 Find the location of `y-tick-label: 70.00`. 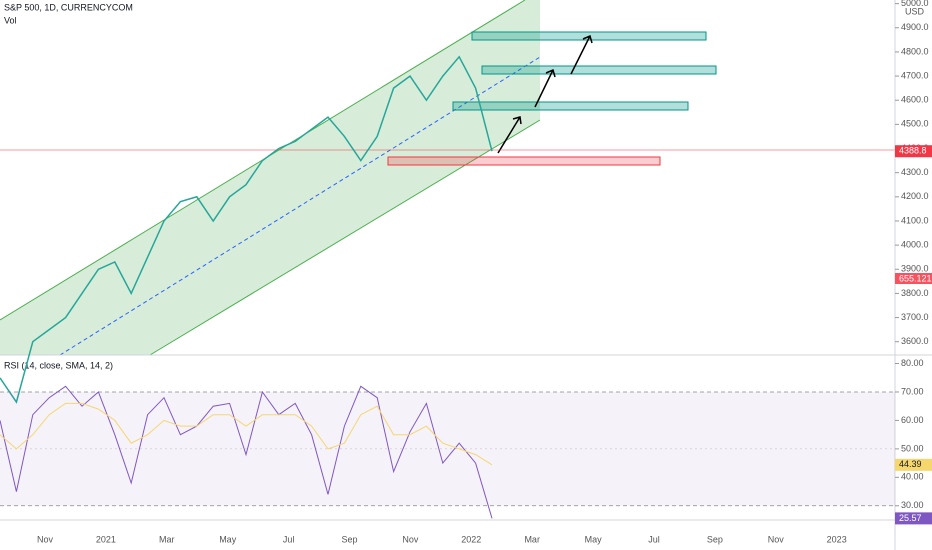

y-tick-label: 70.00 is located at coordinates (912, 391).